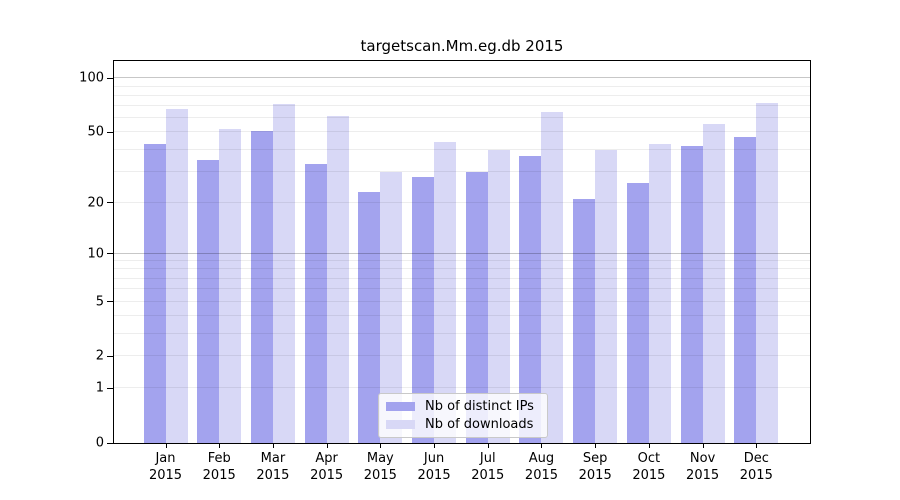  What do you see at coordinates (445, 292) in the screenshot?
I see `bar-downloads-jun` at bounding box center [445, 292].